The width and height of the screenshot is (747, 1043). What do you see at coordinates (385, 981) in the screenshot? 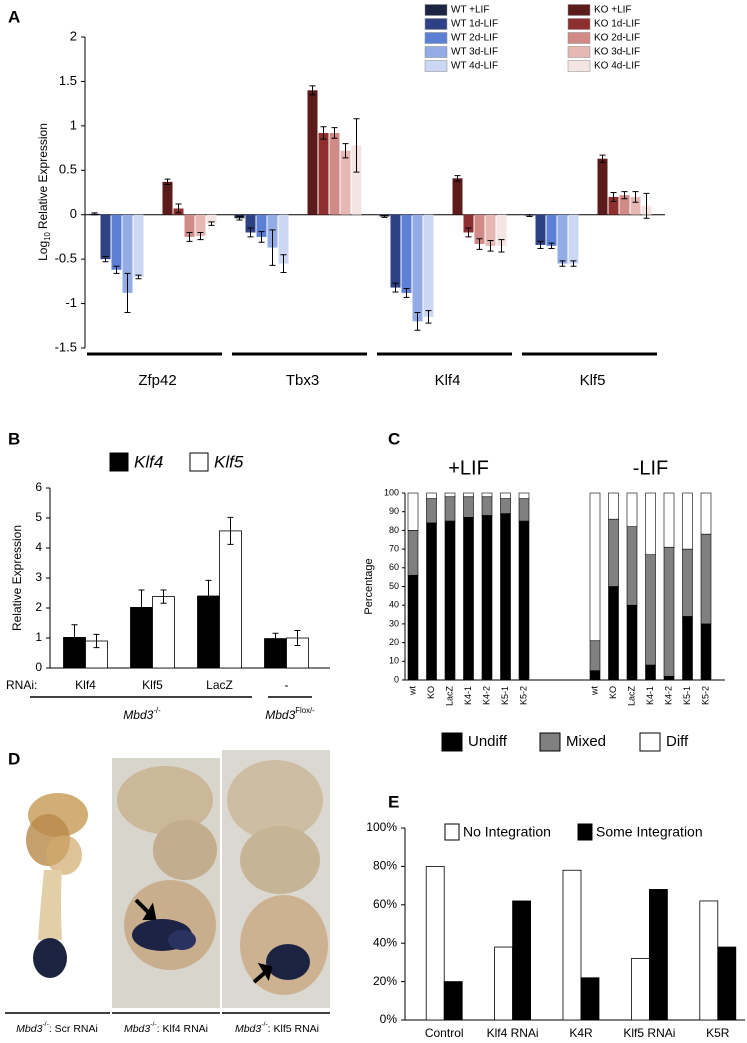
I see `y-tick-label: 20%` at bounding box center [385, 981].